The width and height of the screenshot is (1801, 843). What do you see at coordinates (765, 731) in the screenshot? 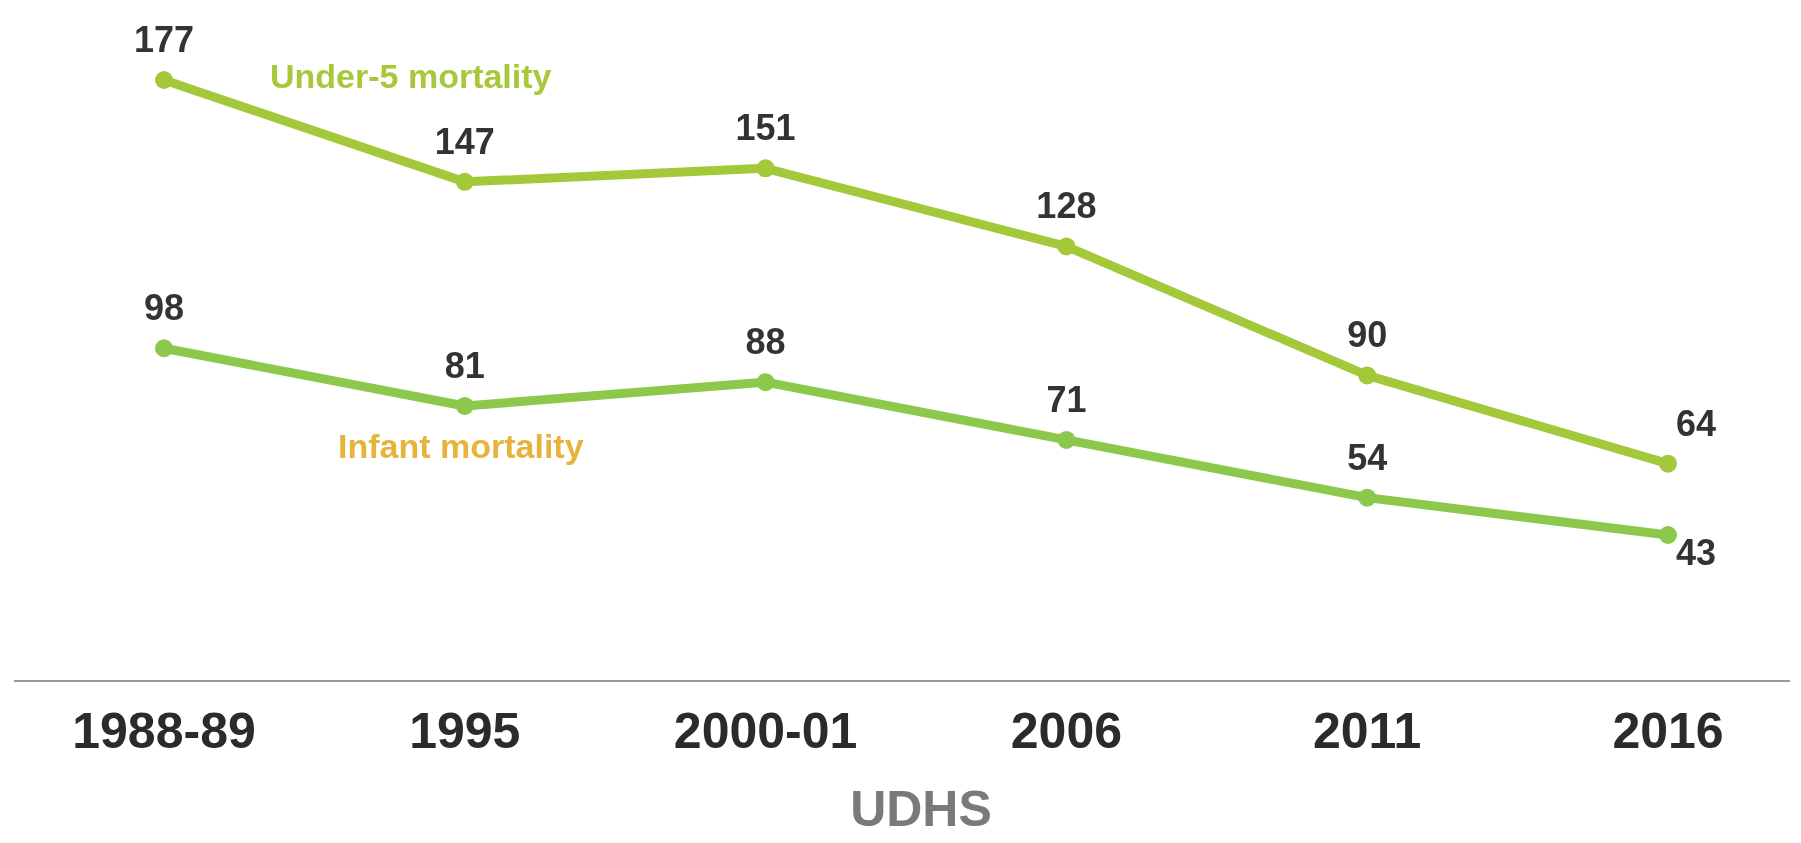
I see `x-tick-label: 2000-01` at bounding box center [765, 731].